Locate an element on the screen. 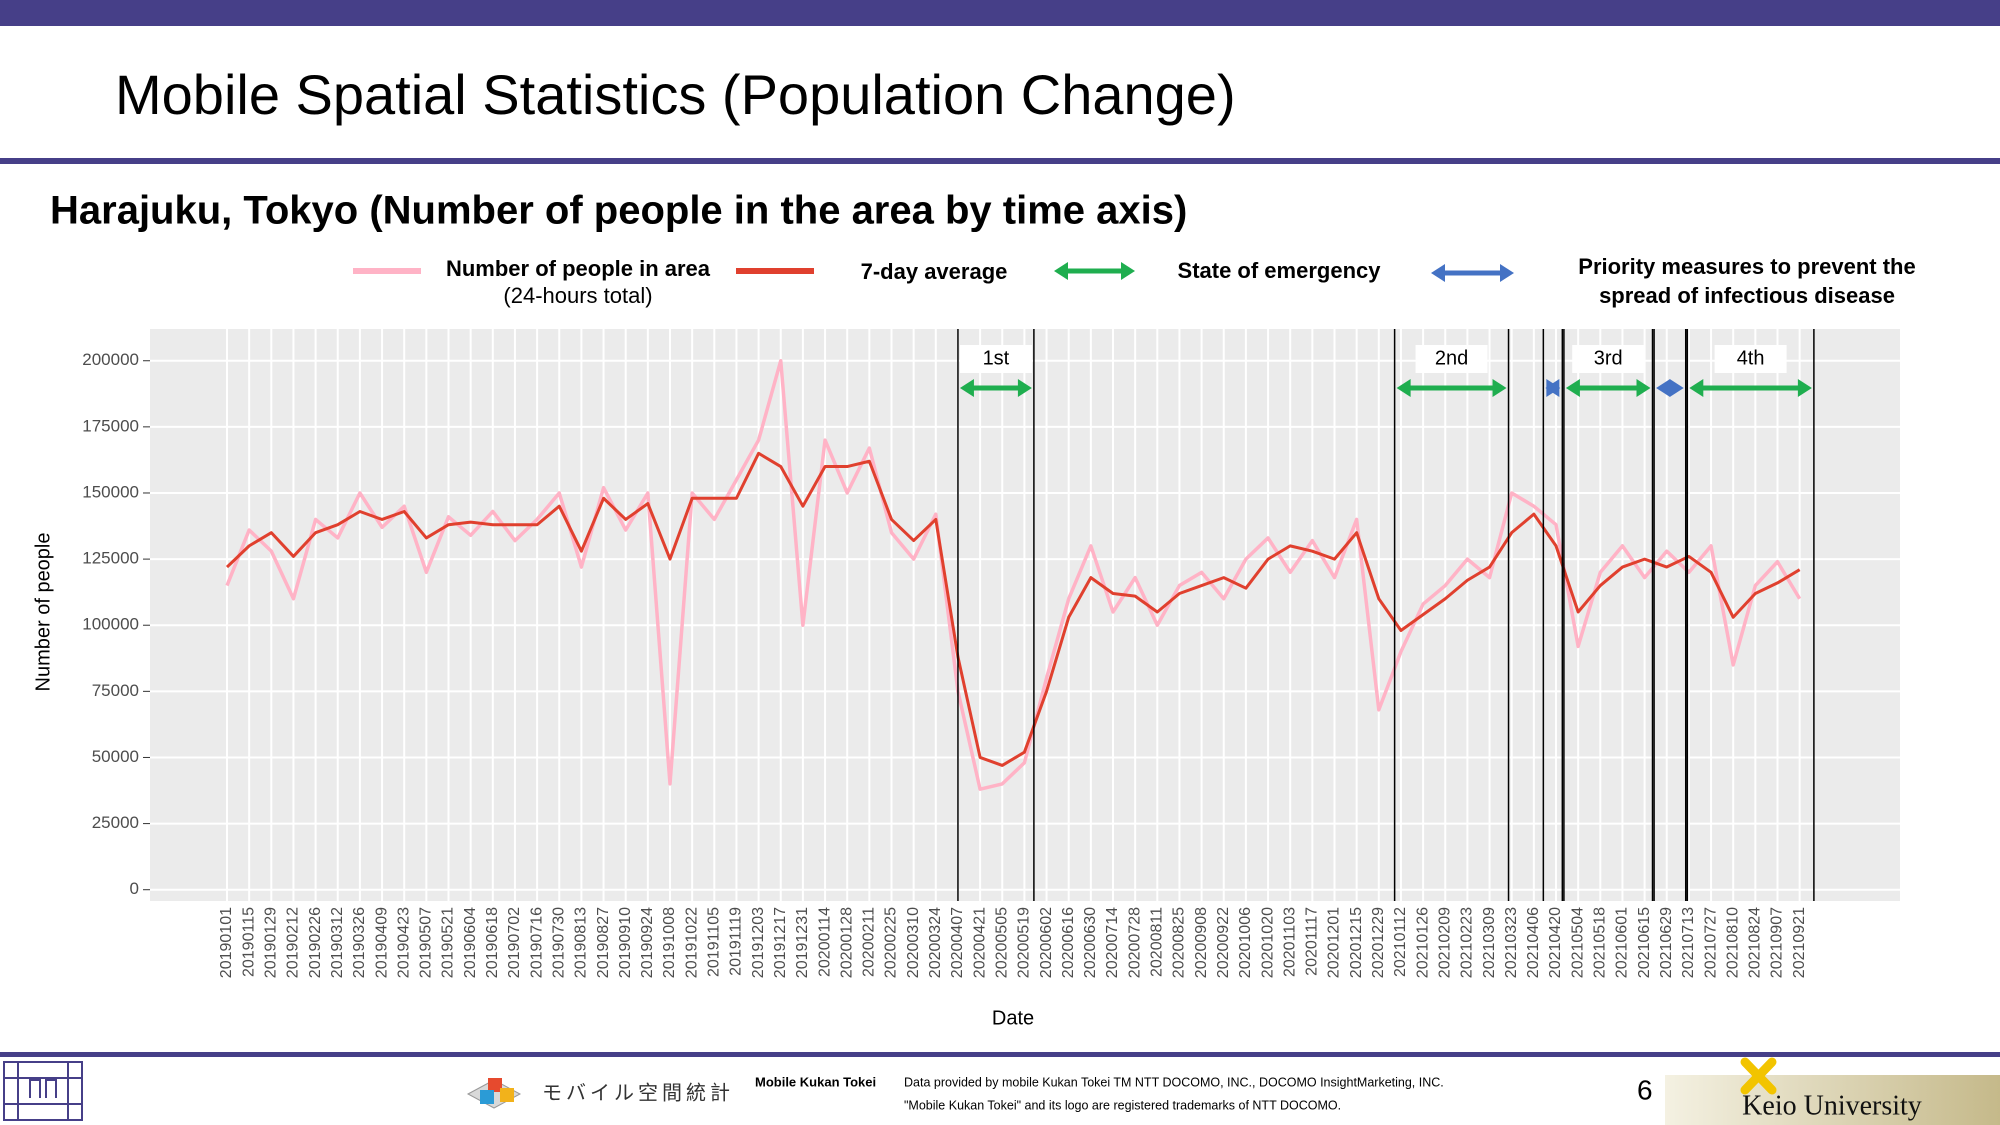 Image resolution: width=2000 pixels, height=1125 pixels. x-tick-label: 20190129 is located at coordinates (271, 942).